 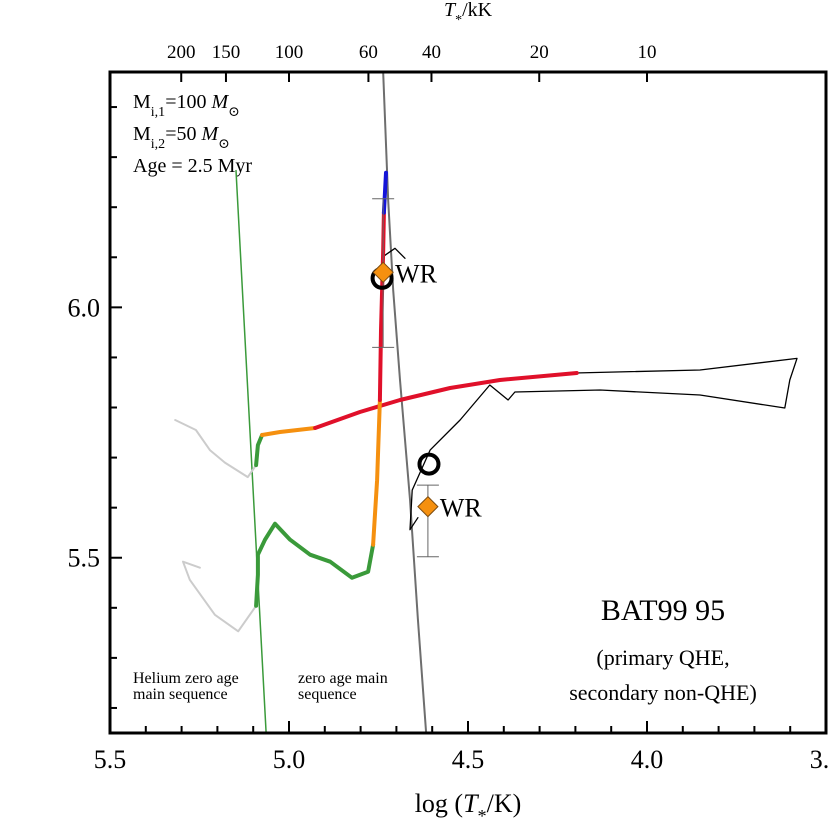 What do you see at coordinates (84, 558) in the screenshot?
I see `y-tick-label: 5.5` at bounding box center [84, 558].